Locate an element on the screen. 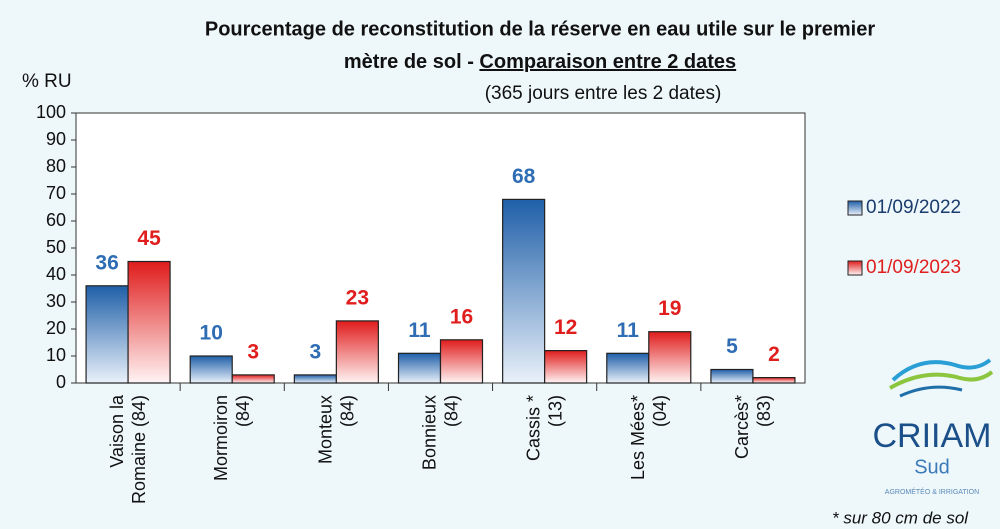  subtitle: (365 jours entre les 2 dates) is located at coordinates (603, 93).